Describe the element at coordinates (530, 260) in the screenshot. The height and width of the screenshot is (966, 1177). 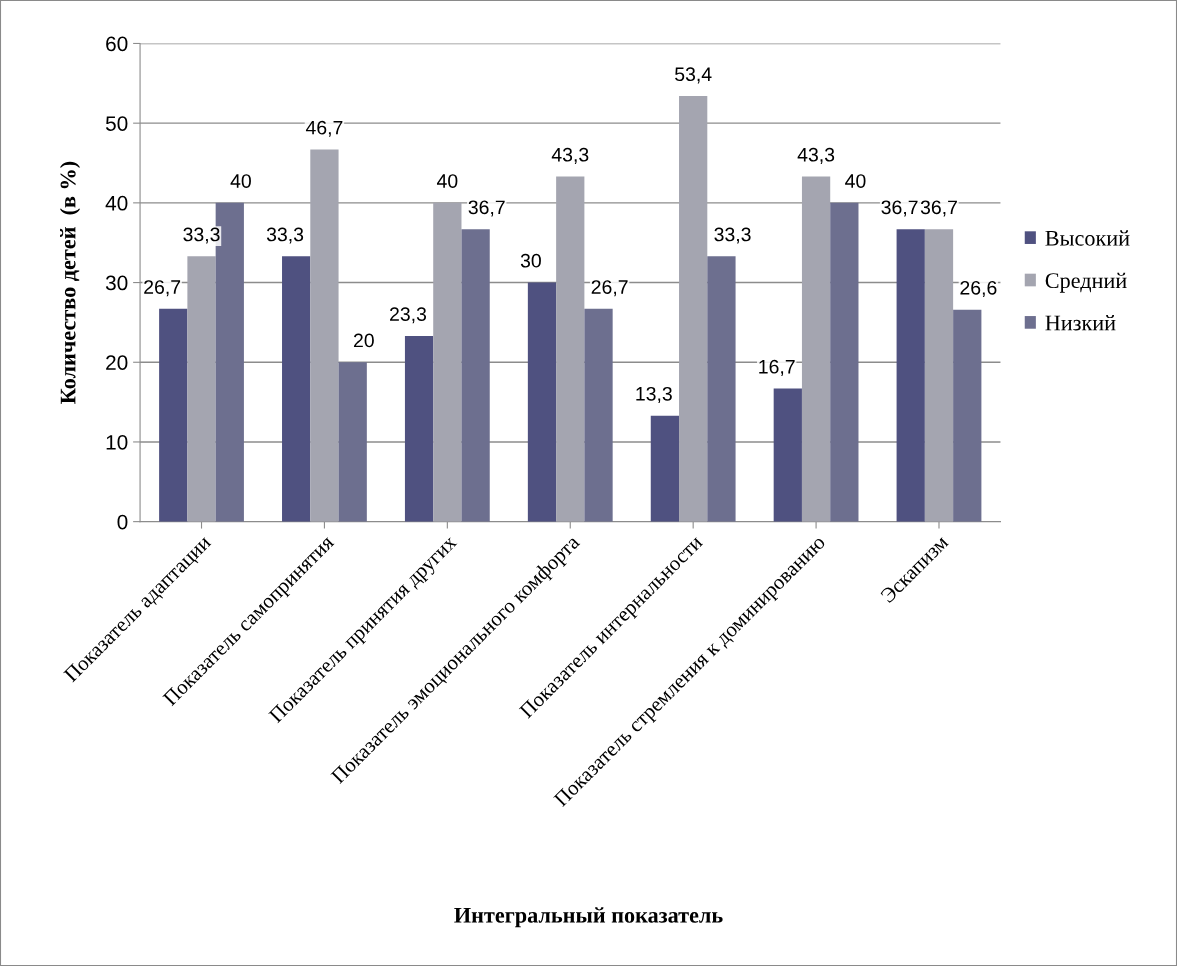
I see `data-label: 30` at that location.